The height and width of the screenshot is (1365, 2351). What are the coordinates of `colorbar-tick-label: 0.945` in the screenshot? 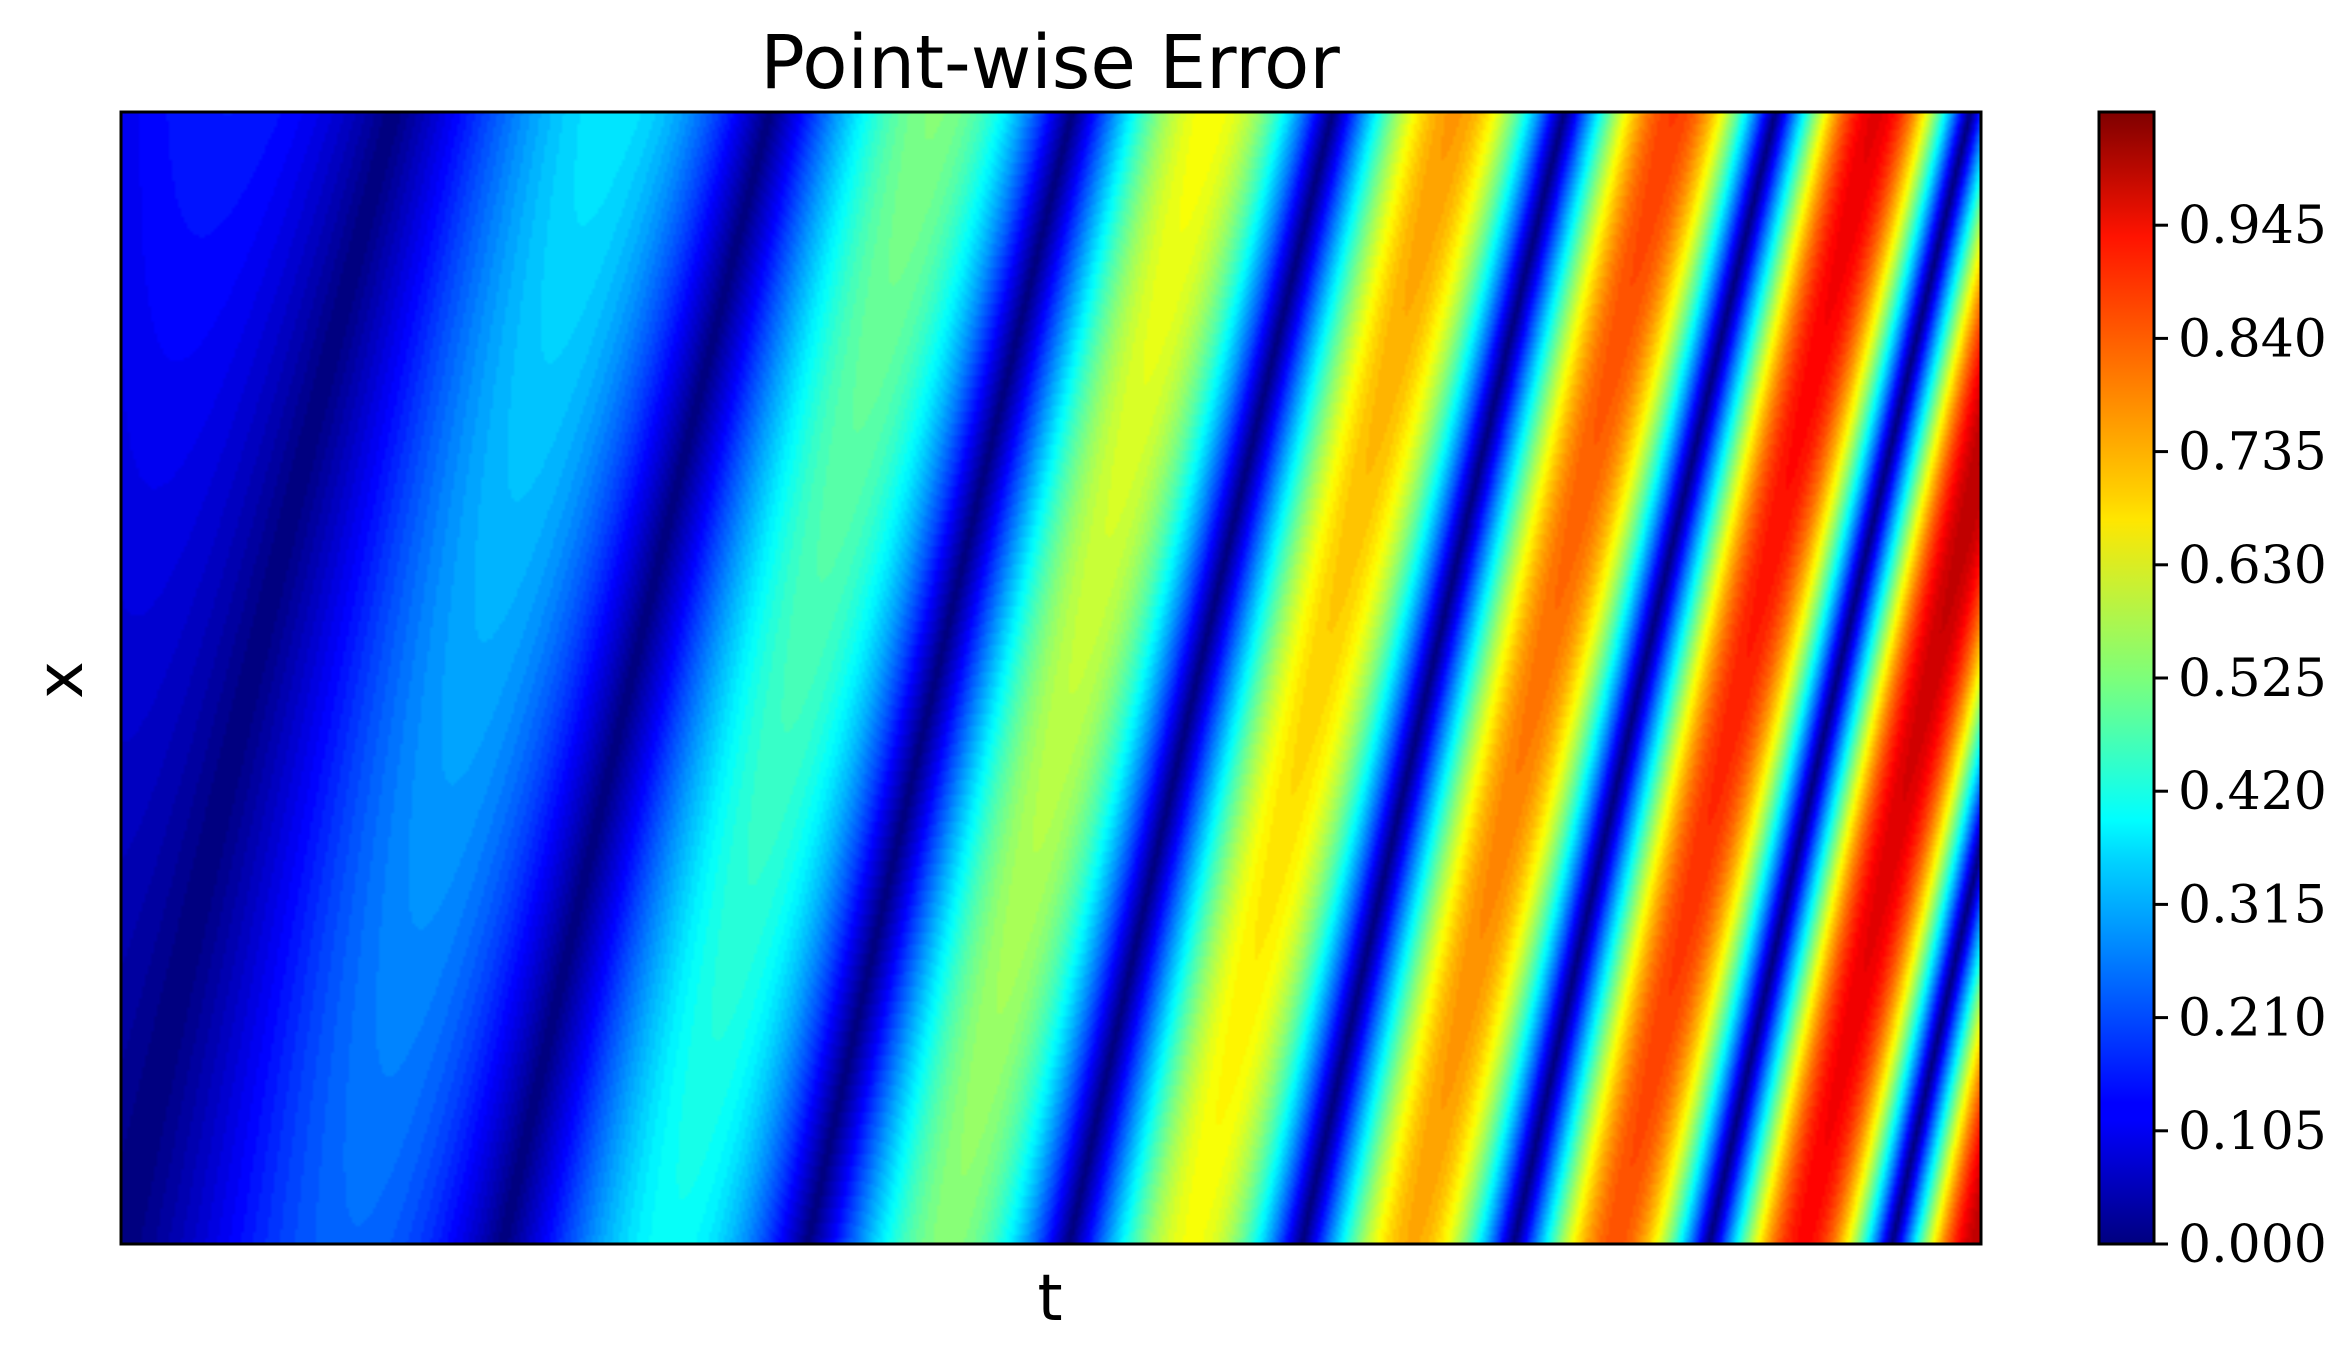 It's located at (2252, 226).